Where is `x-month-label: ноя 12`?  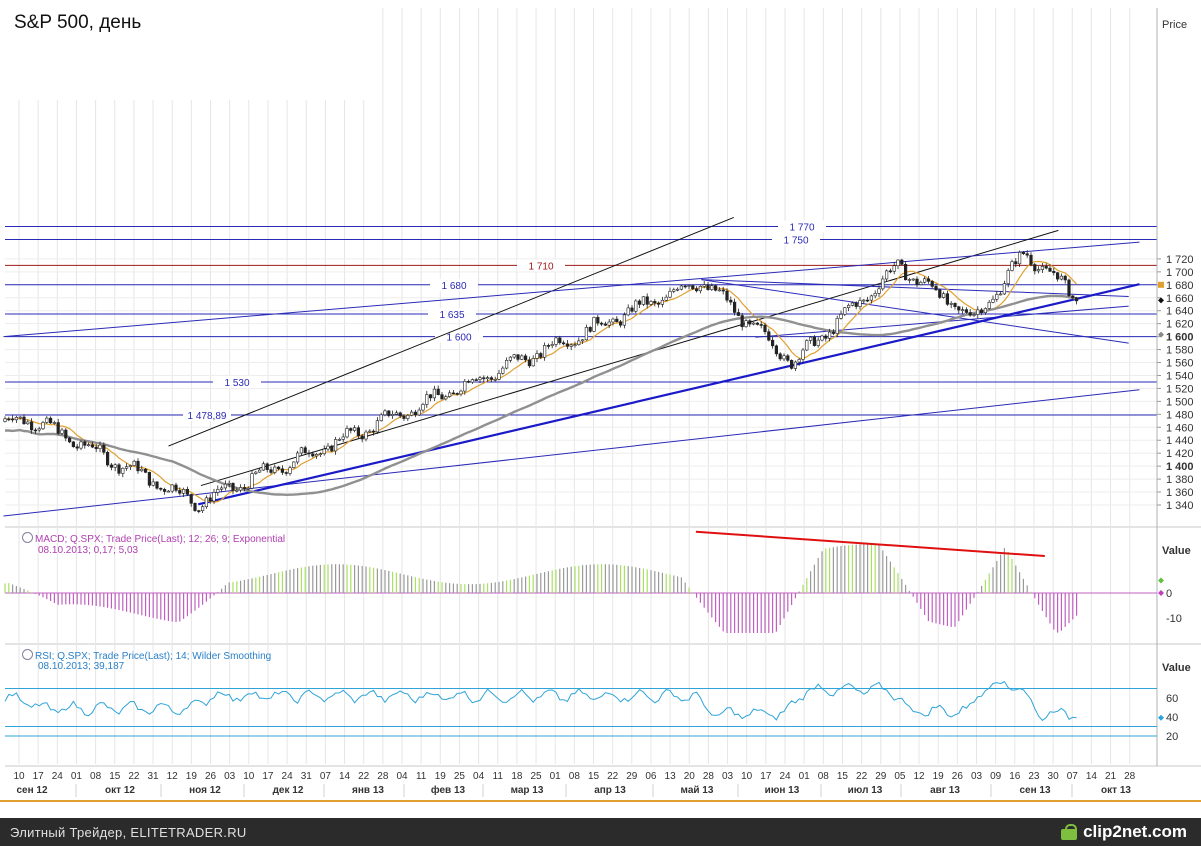 x-month-label: ноя 12 is located at coordinates (205, 790).